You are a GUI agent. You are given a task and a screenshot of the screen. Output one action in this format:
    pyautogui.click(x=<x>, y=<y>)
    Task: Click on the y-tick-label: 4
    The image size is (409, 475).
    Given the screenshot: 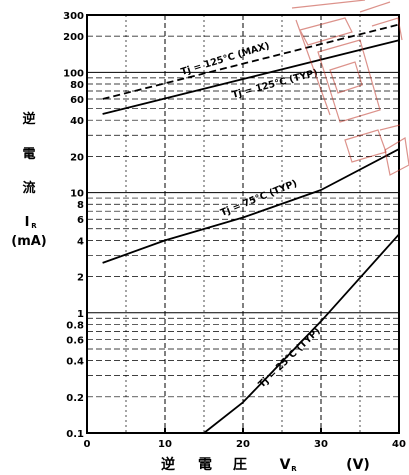 What is the action you would take?
    pyautogui.click(x=80, y=241)
    